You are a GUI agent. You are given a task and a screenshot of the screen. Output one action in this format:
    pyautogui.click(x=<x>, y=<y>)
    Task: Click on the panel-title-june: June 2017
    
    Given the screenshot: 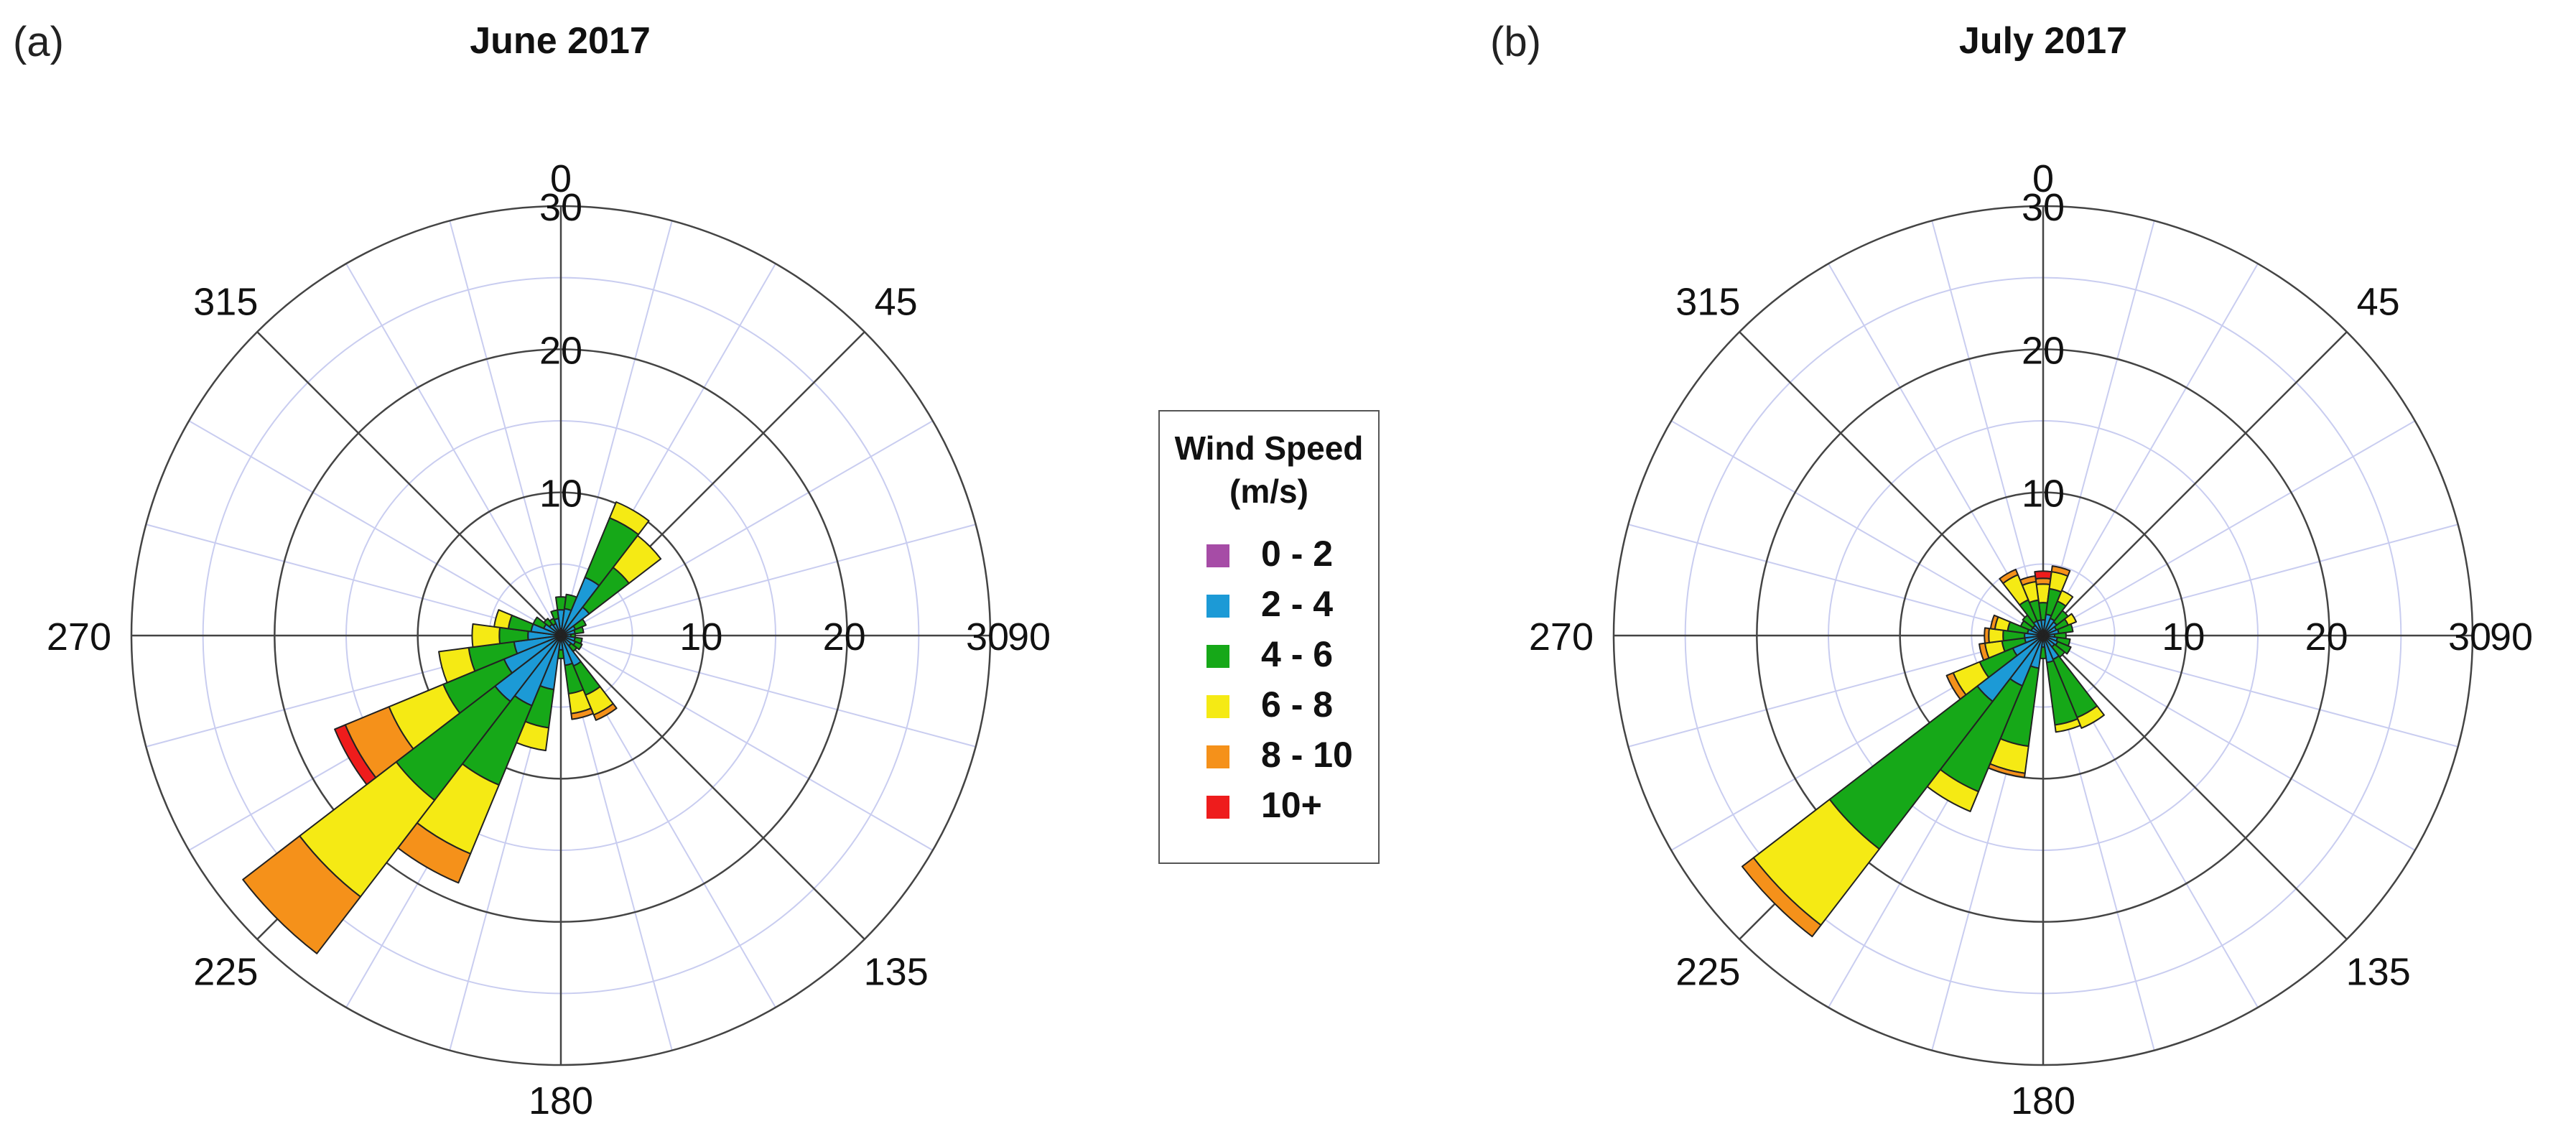 What is the action you would take?
    pyautogui.click(x=560, y=41)
    